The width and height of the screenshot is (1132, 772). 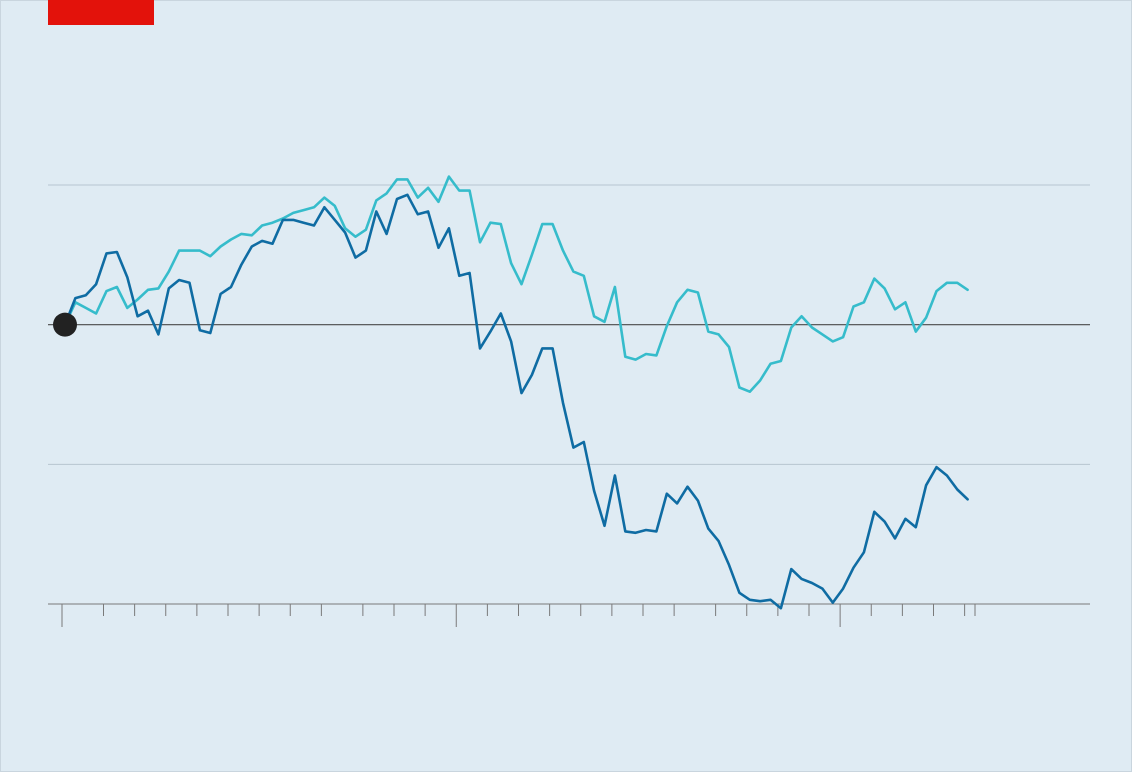 What do you see at coordinates (518, 615) in the screenshot?
I see `x-axis-ticks` at bounding box center [518, 615].